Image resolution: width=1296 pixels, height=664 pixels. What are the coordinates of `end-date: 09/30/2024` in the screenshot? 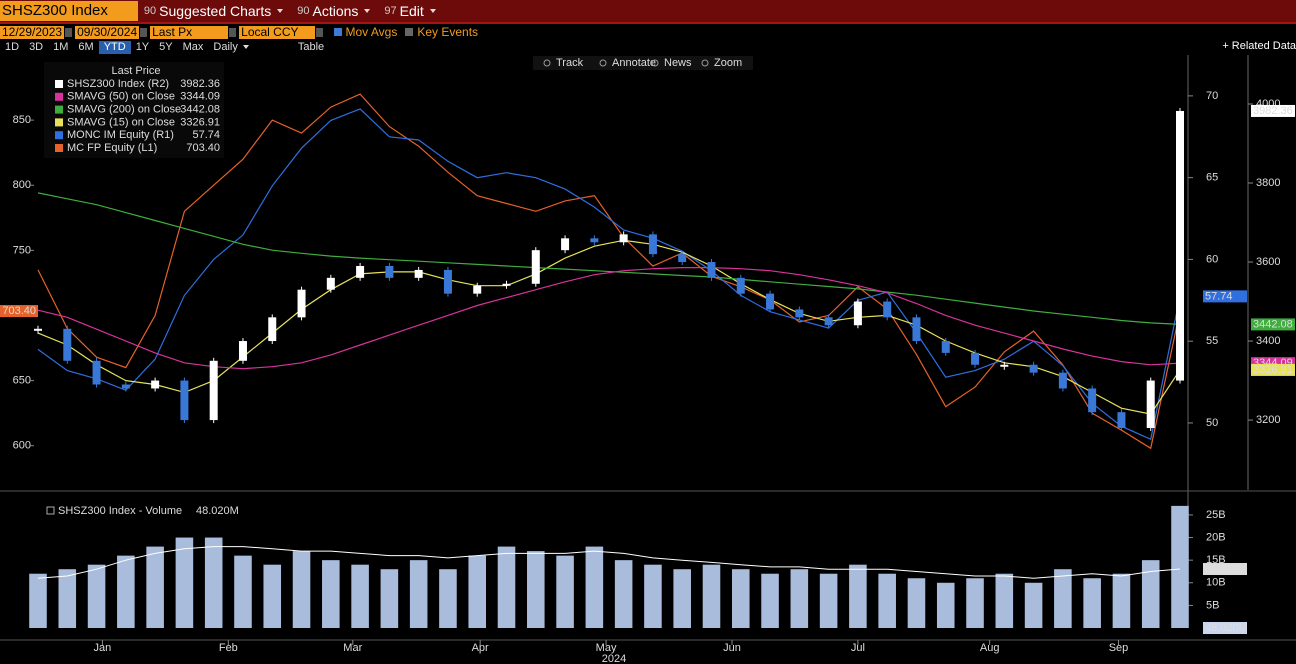 It's located at (107, 31).